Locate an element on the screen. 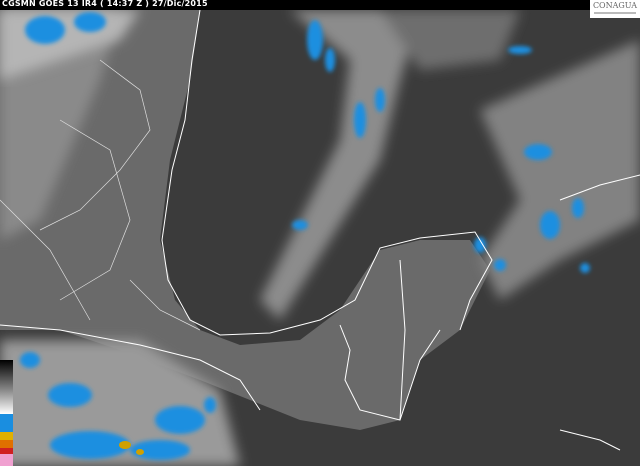 This screenshot has width=640, height=466. legend-yellow is located at coordinates (6, 436).